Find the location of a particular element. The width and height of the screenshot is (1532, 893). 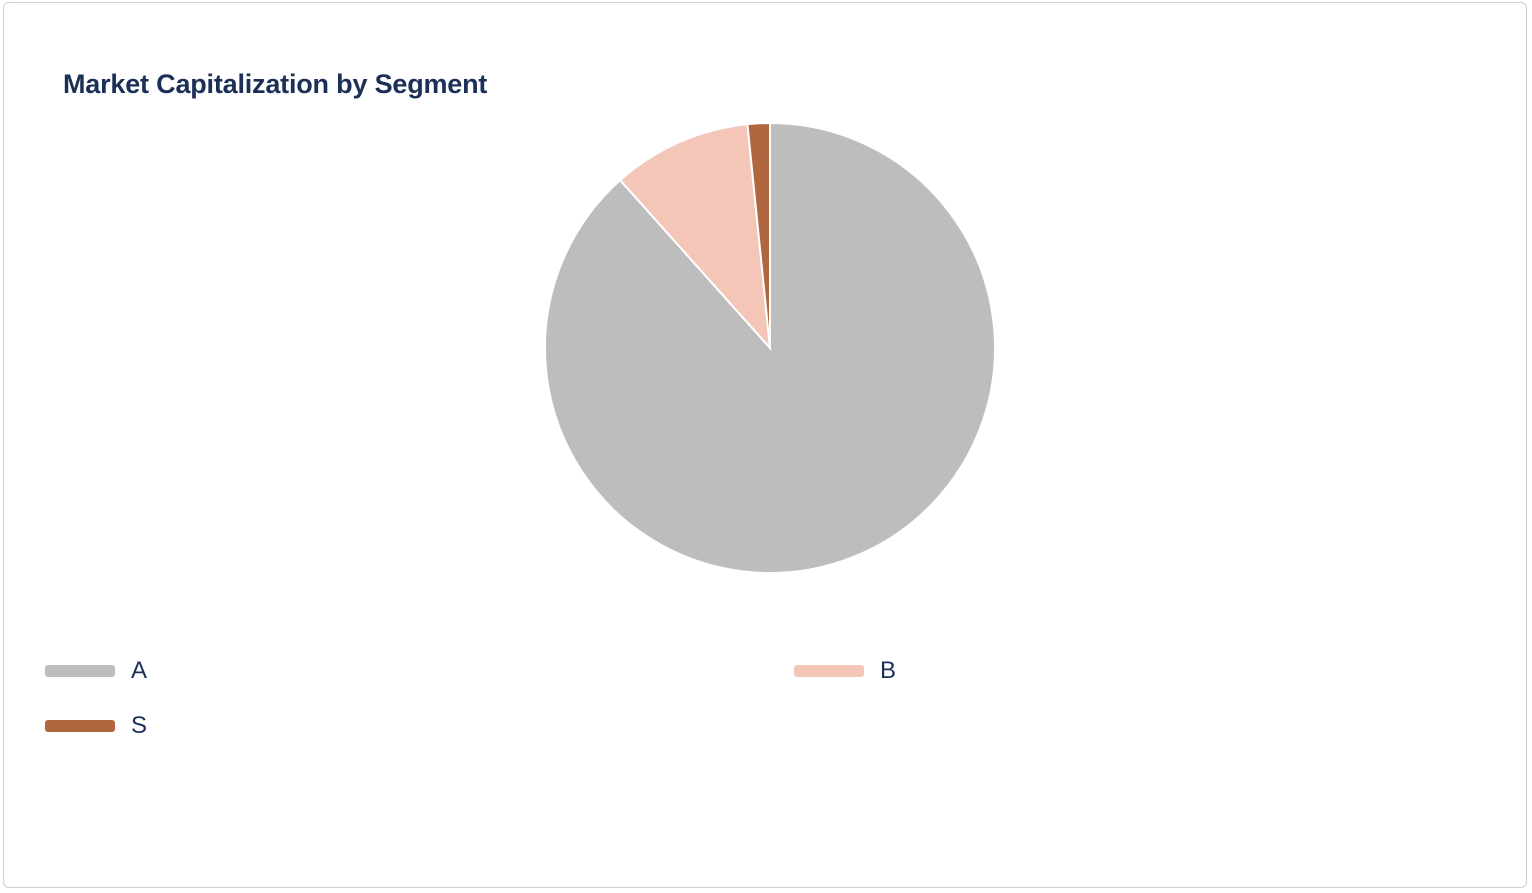

pie-slice-b is located at coordinates (695, 237).